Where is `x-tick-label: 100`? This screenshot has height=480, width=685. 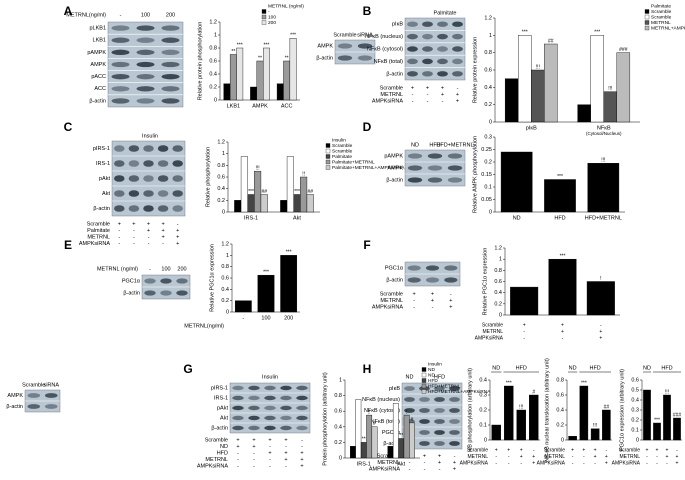 x-tick-label: 100 is located at coordinates (265, 318).